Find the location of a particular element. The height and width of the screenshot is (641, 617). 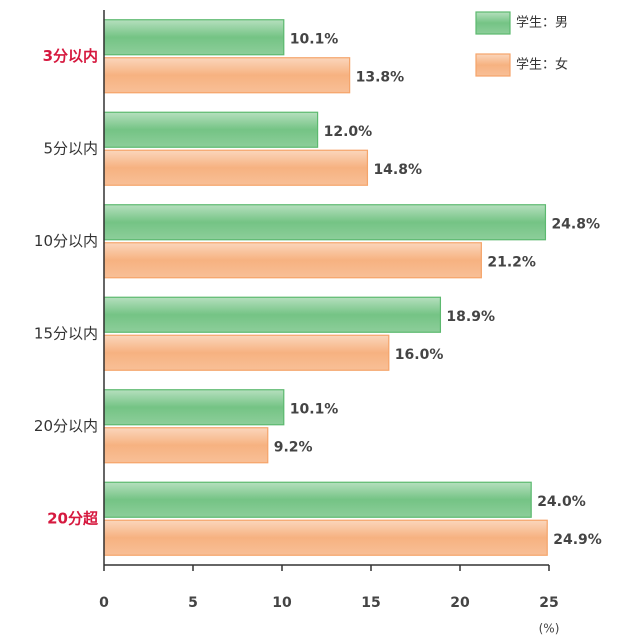

y-tick-label: 3分以内 is located at coordinates (70, 56).